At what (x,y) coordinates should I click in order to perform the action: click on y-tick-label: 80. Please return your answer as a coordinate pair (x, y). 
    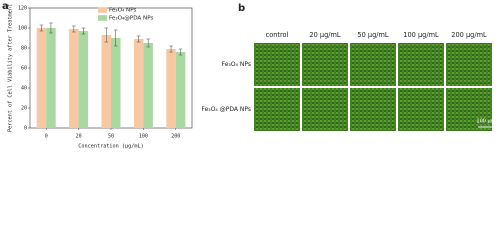
    Looking at the image, I should click on (24, 49).